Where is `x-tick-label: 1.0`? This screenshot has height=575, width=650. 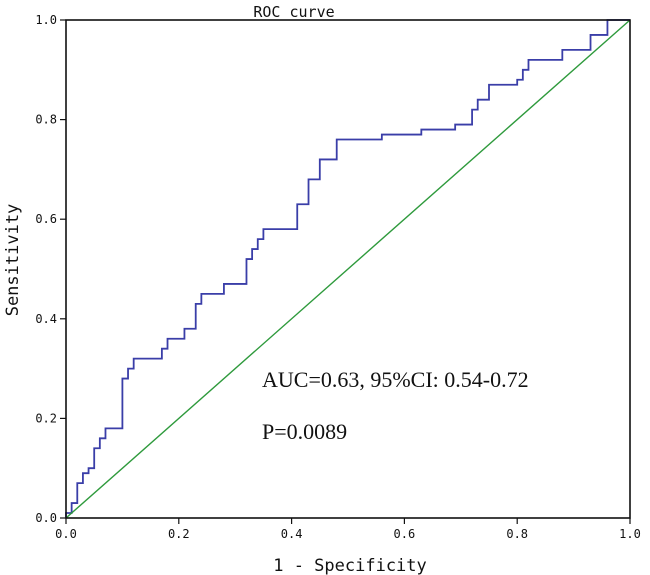
x-tick-label: 1.0 is located at coordinates (630, 534).